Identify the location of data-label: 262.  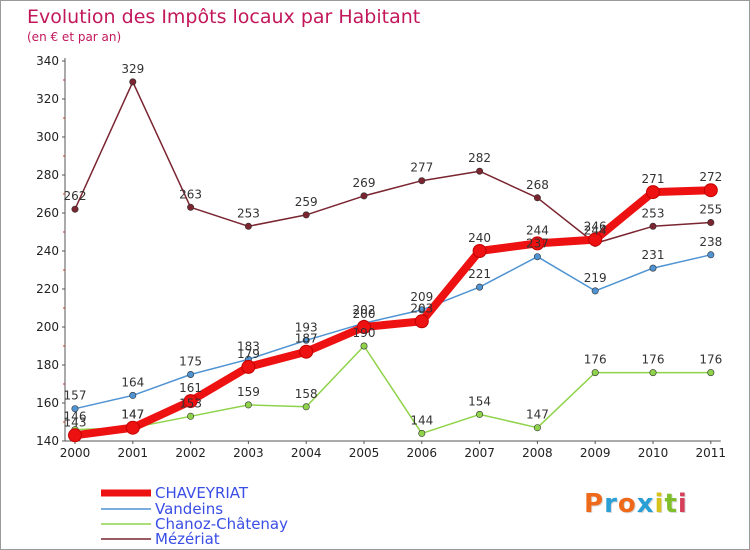
(75, 196).